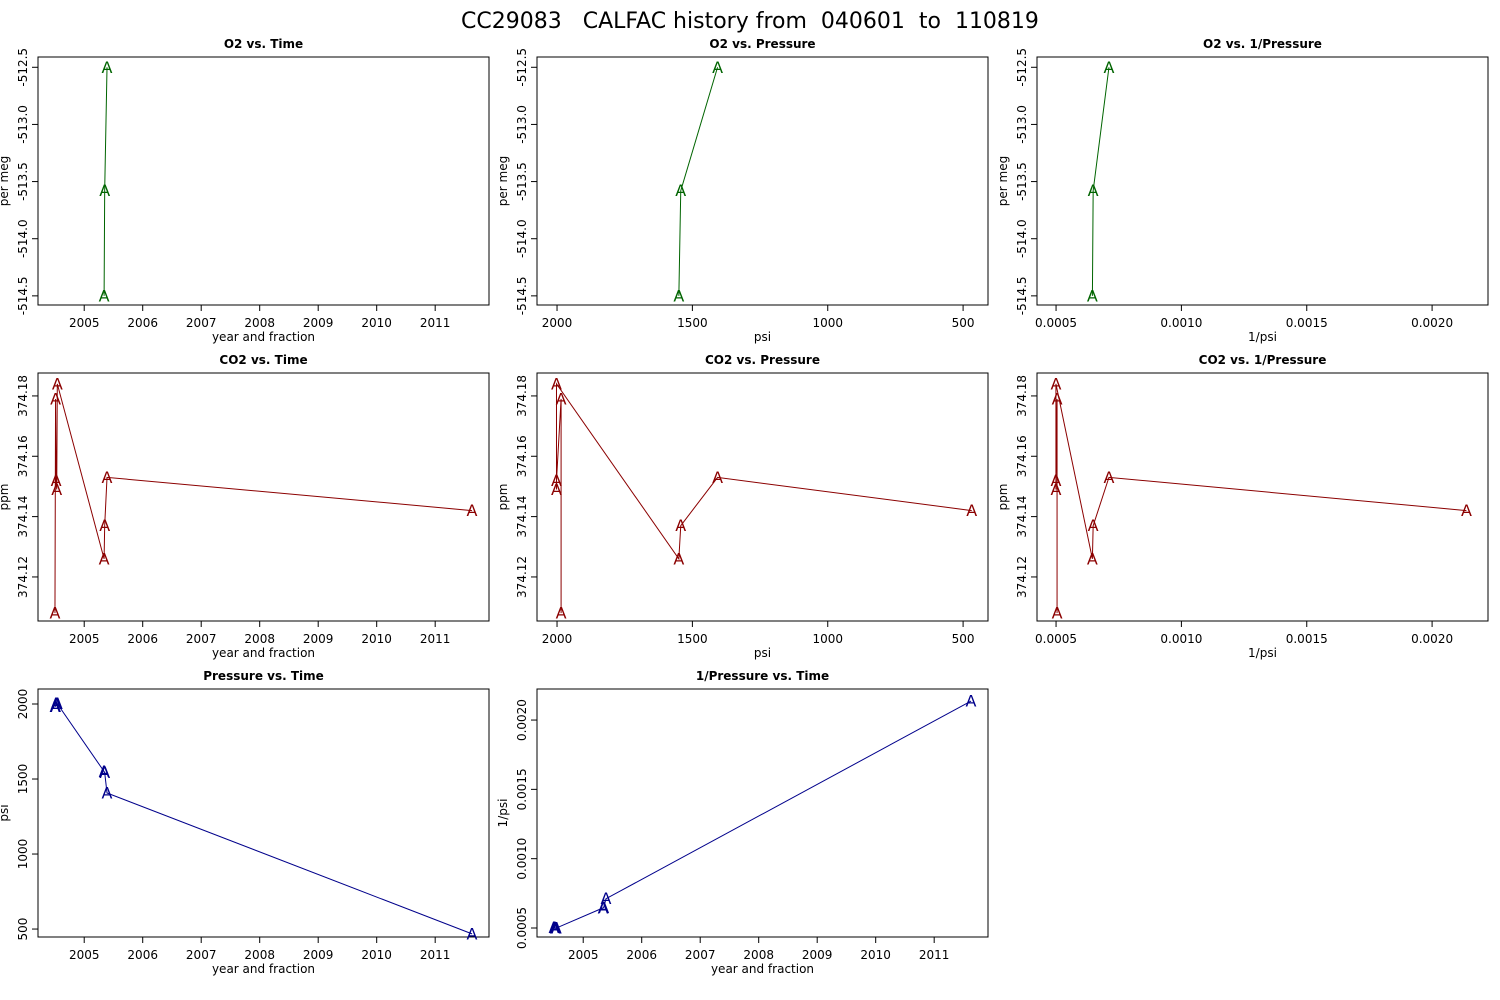 This screenshot has width=1500, height=1000. Describe the element at coordinates (762, 653) in the screenshot. I see `x-axis-label: psi` at that location.